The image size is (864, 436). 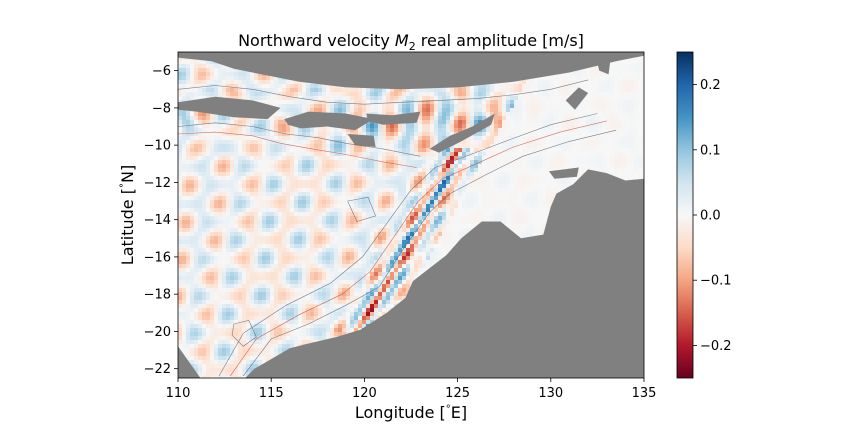 What do you see at coordinates (500, 40) in the screenshot?
I see `title-post: real amplitude [m/s]` at bounding box center [500, 40].